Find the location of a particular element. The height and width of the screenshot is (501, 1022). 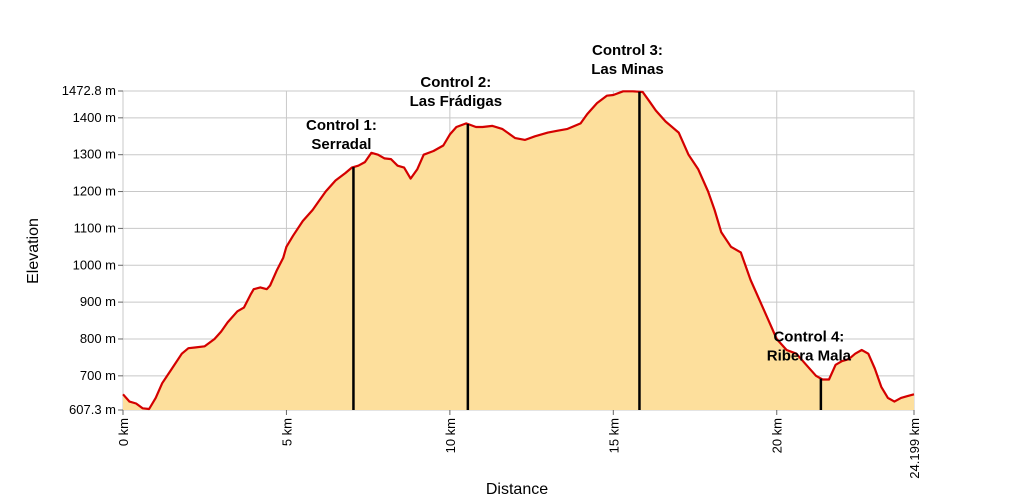

control-label: Serradal is located at coordinates (341, 144).